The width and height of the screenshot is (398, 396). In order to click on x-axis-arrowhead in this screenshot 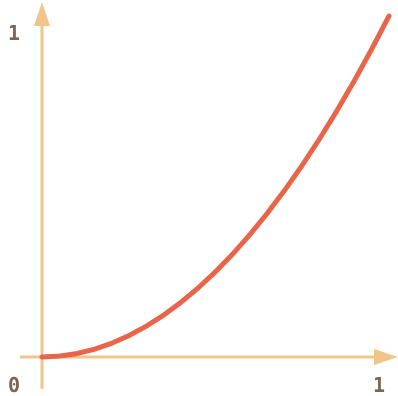, I will do `click(386, 357)`.